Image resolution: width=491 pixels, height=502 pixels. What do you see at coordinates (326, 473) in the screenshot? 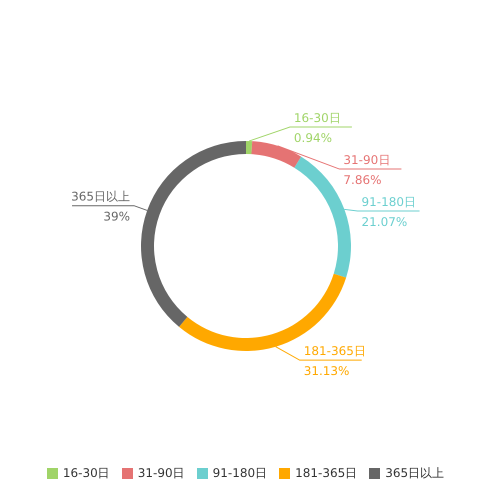
I see `legend-label: 181-365日` at bounding box center [326, 473].